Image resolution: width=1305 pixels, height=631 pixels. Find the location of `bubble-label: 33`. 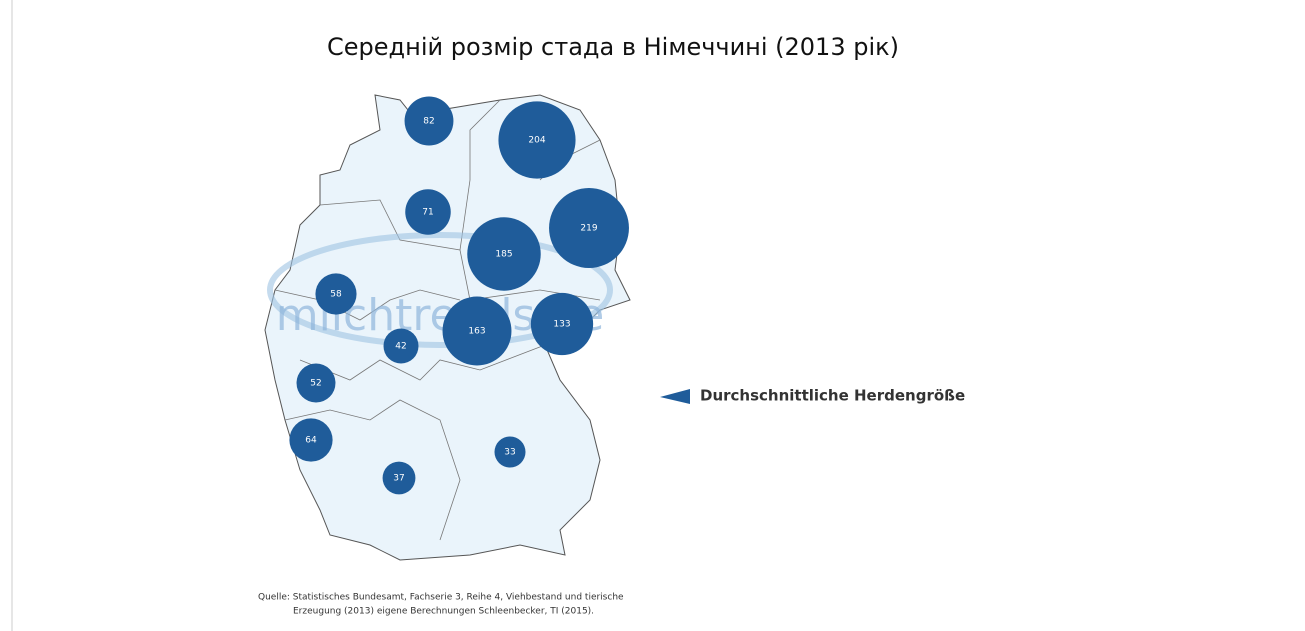

bubble-label: 33 is located at coordinates (509, 453).